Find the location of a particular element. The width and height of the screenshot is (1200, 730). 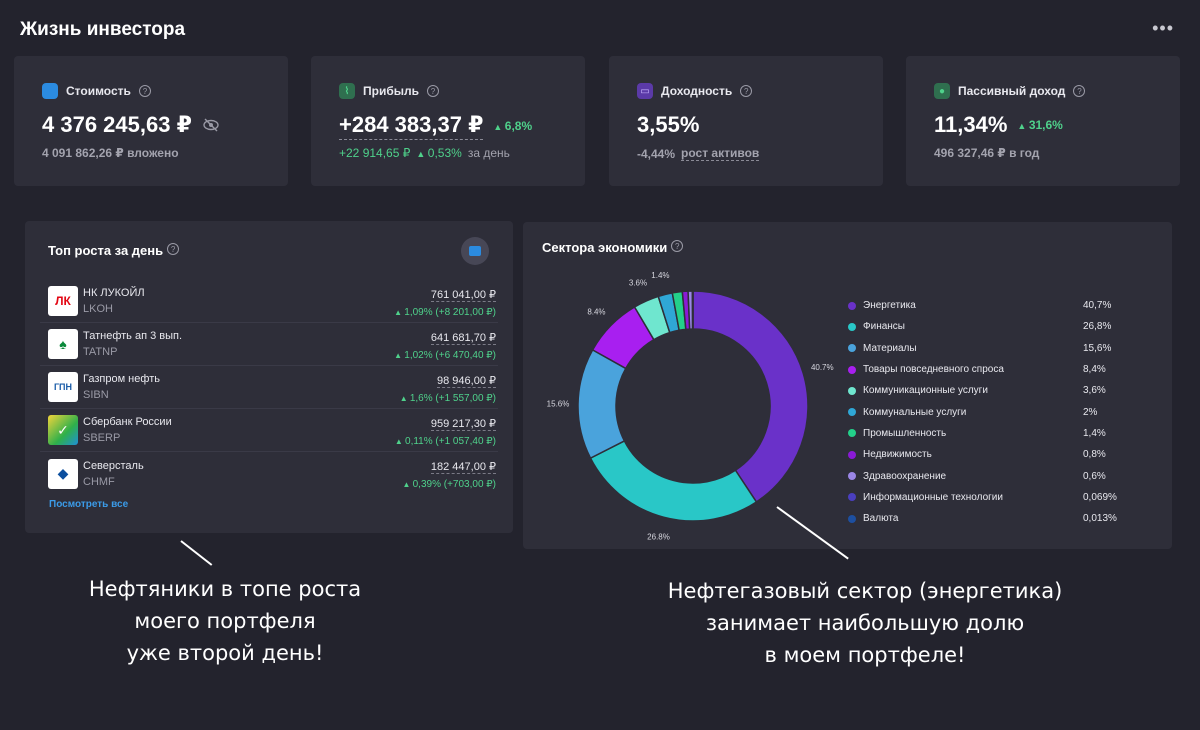

stock-price: 182 447,00 ₽ is located at coordinates (463, 467).